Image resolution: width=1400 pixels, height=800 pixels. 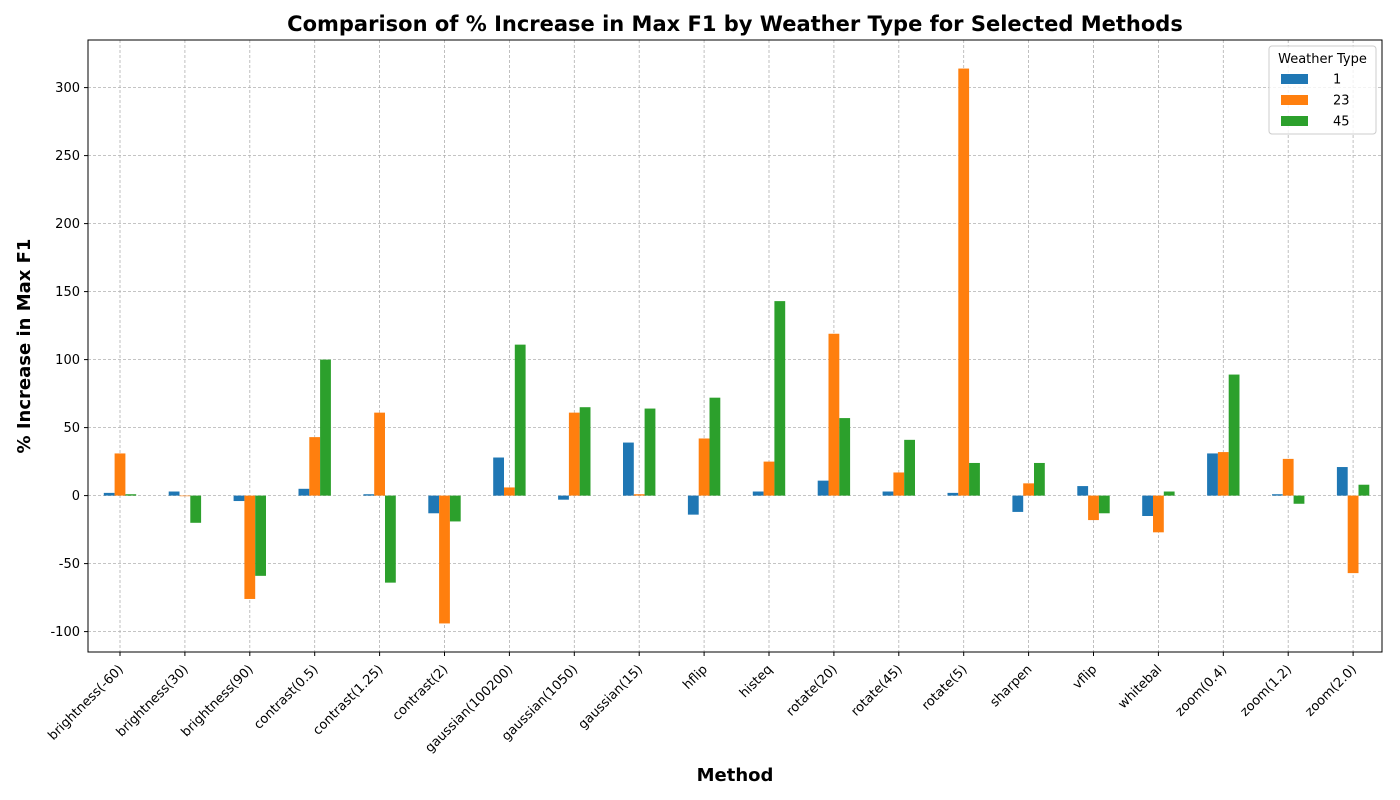 I want to click on y-axis-label: % Increase in Max F1, so click(x=24, y=346).